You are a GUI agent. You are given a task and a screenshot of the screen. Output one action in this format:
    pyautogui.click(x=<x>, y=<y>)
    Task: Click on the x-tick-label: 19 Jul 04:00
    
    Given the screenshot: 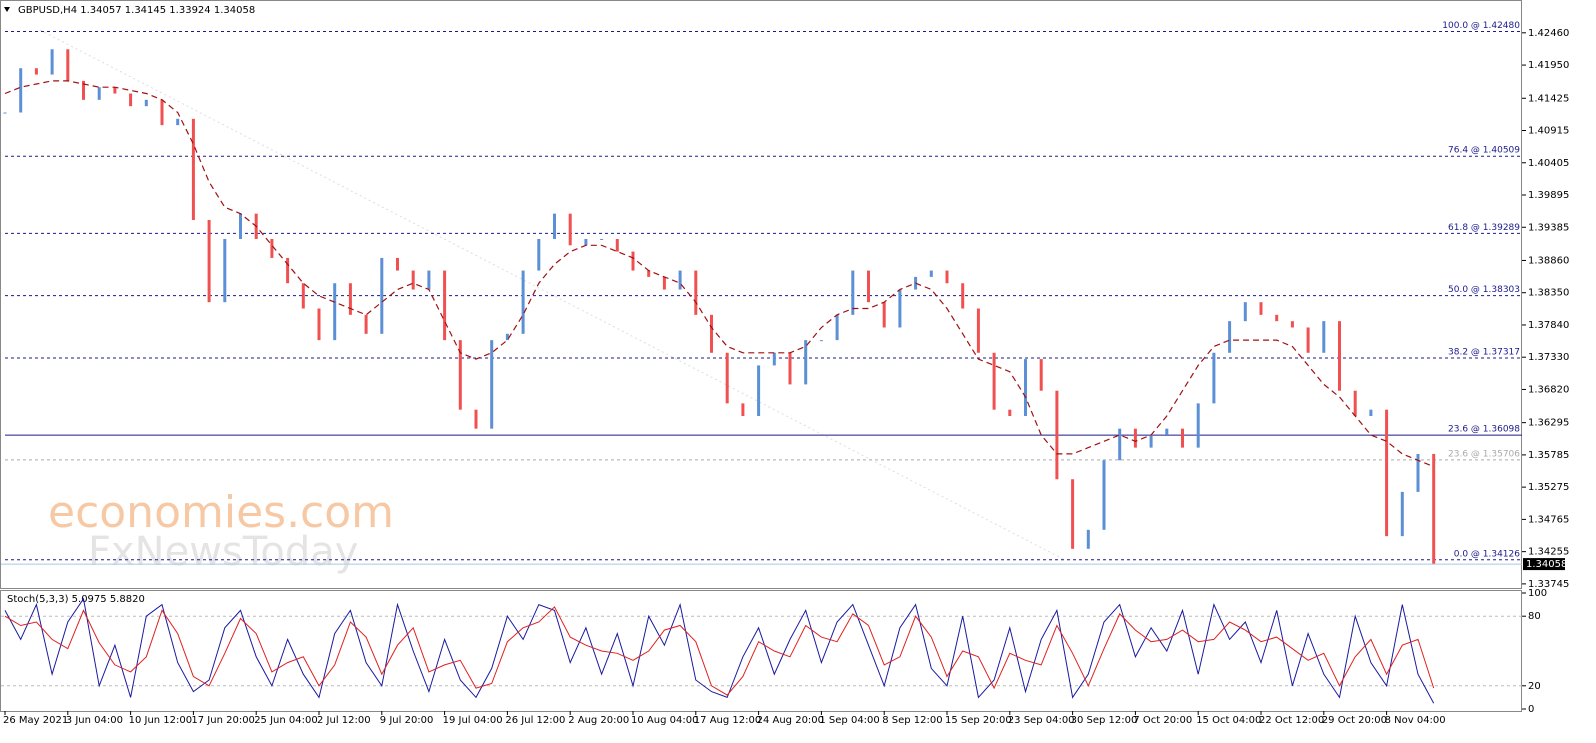 What is the action you would take?
    pyautogui.click(x=473, y=720)
    